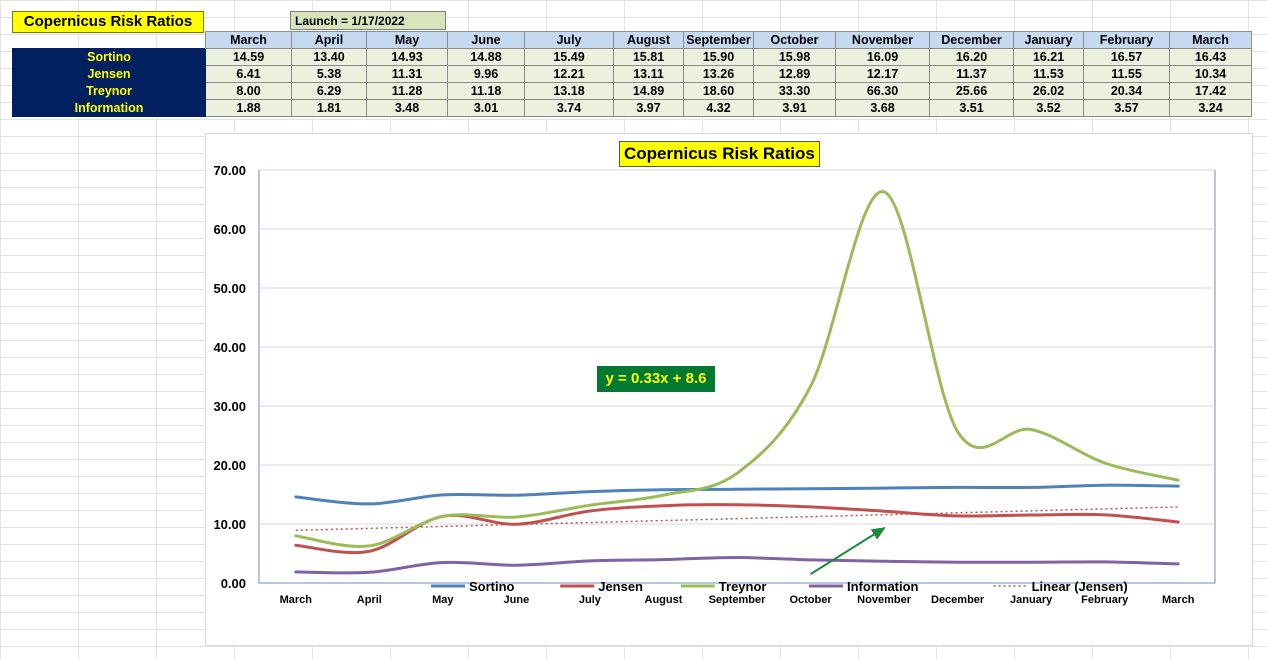 This screenshot has height=660, width=1267. What do you see at coordinates (109, 91) in the screenshot?
I see `row-label-cell: Treynor` at bounding box center [109, 91].